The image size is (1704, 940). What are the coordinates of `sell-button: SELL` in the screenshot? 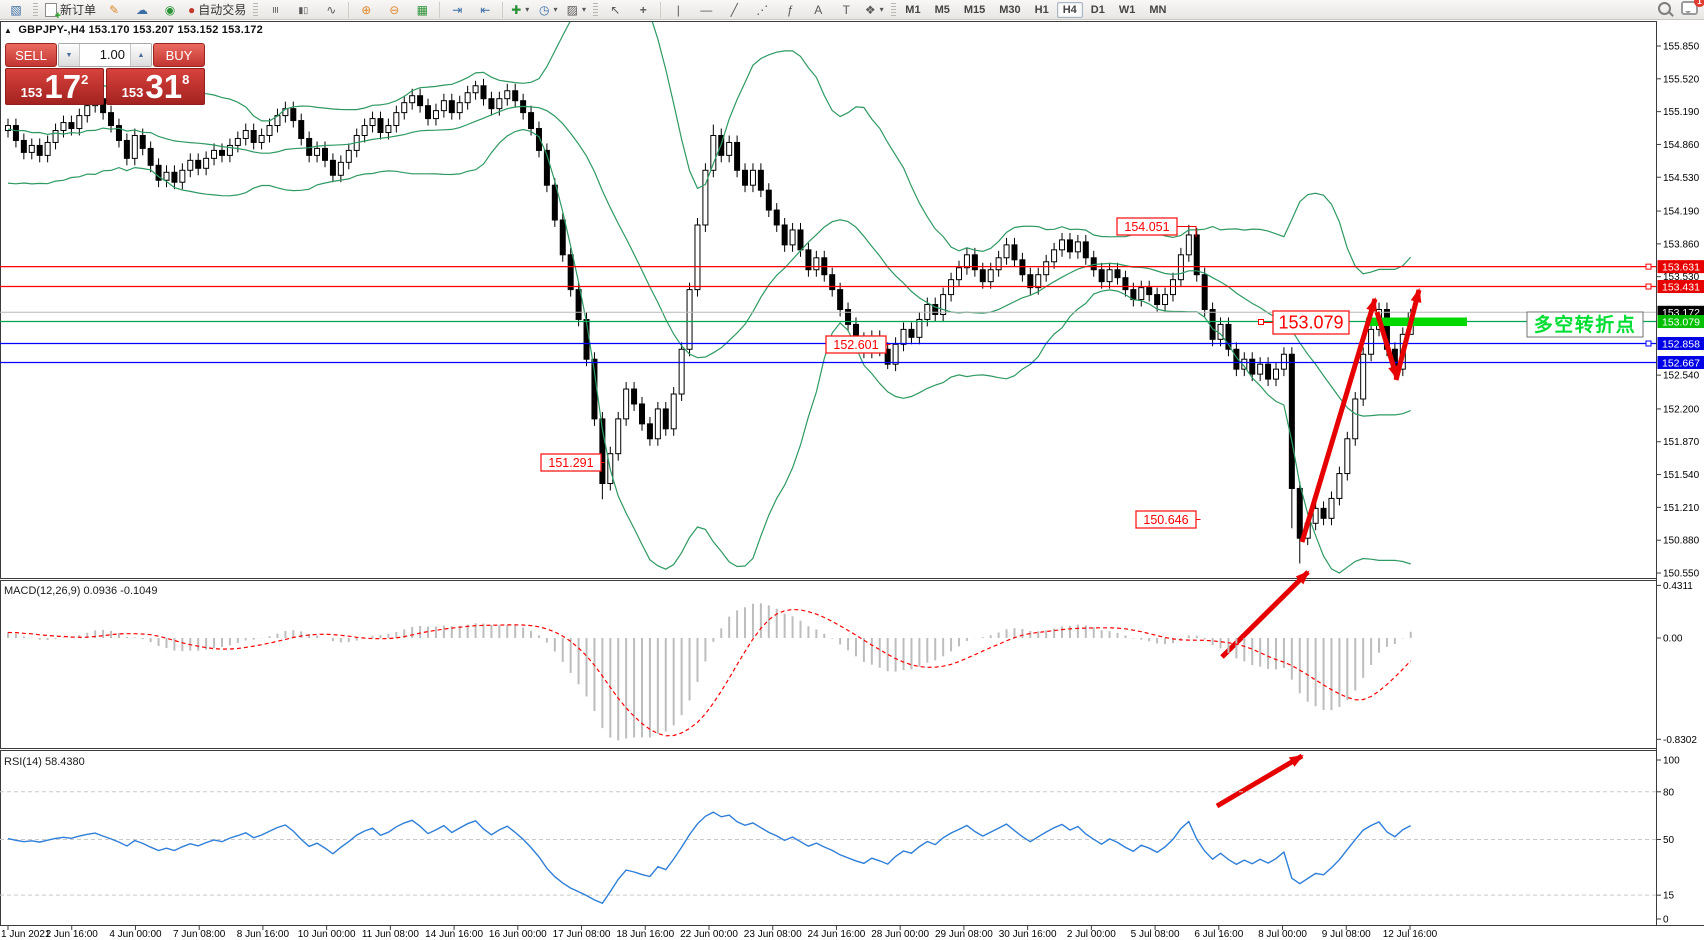 It's located at (31, 55).